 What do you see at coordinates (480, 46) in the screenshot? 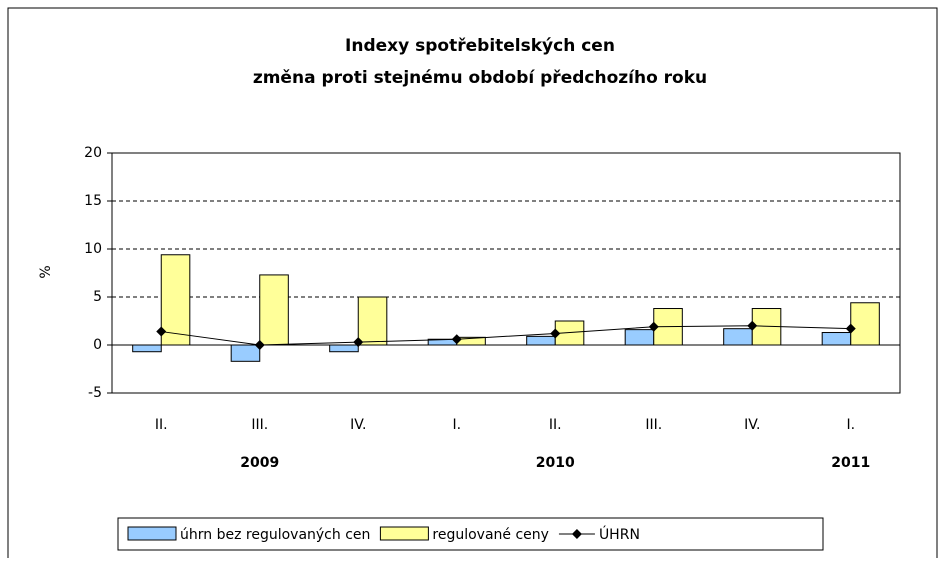
I see `chart-title: Indexy spotřebitelských cen` at bounding box center [480, 46].